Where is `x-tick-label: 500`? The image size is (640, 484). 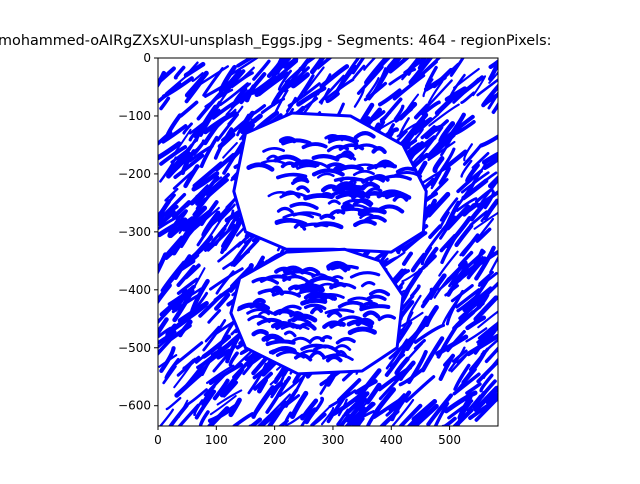
x-tick-label: 500 is located at coordinates (449, 440).